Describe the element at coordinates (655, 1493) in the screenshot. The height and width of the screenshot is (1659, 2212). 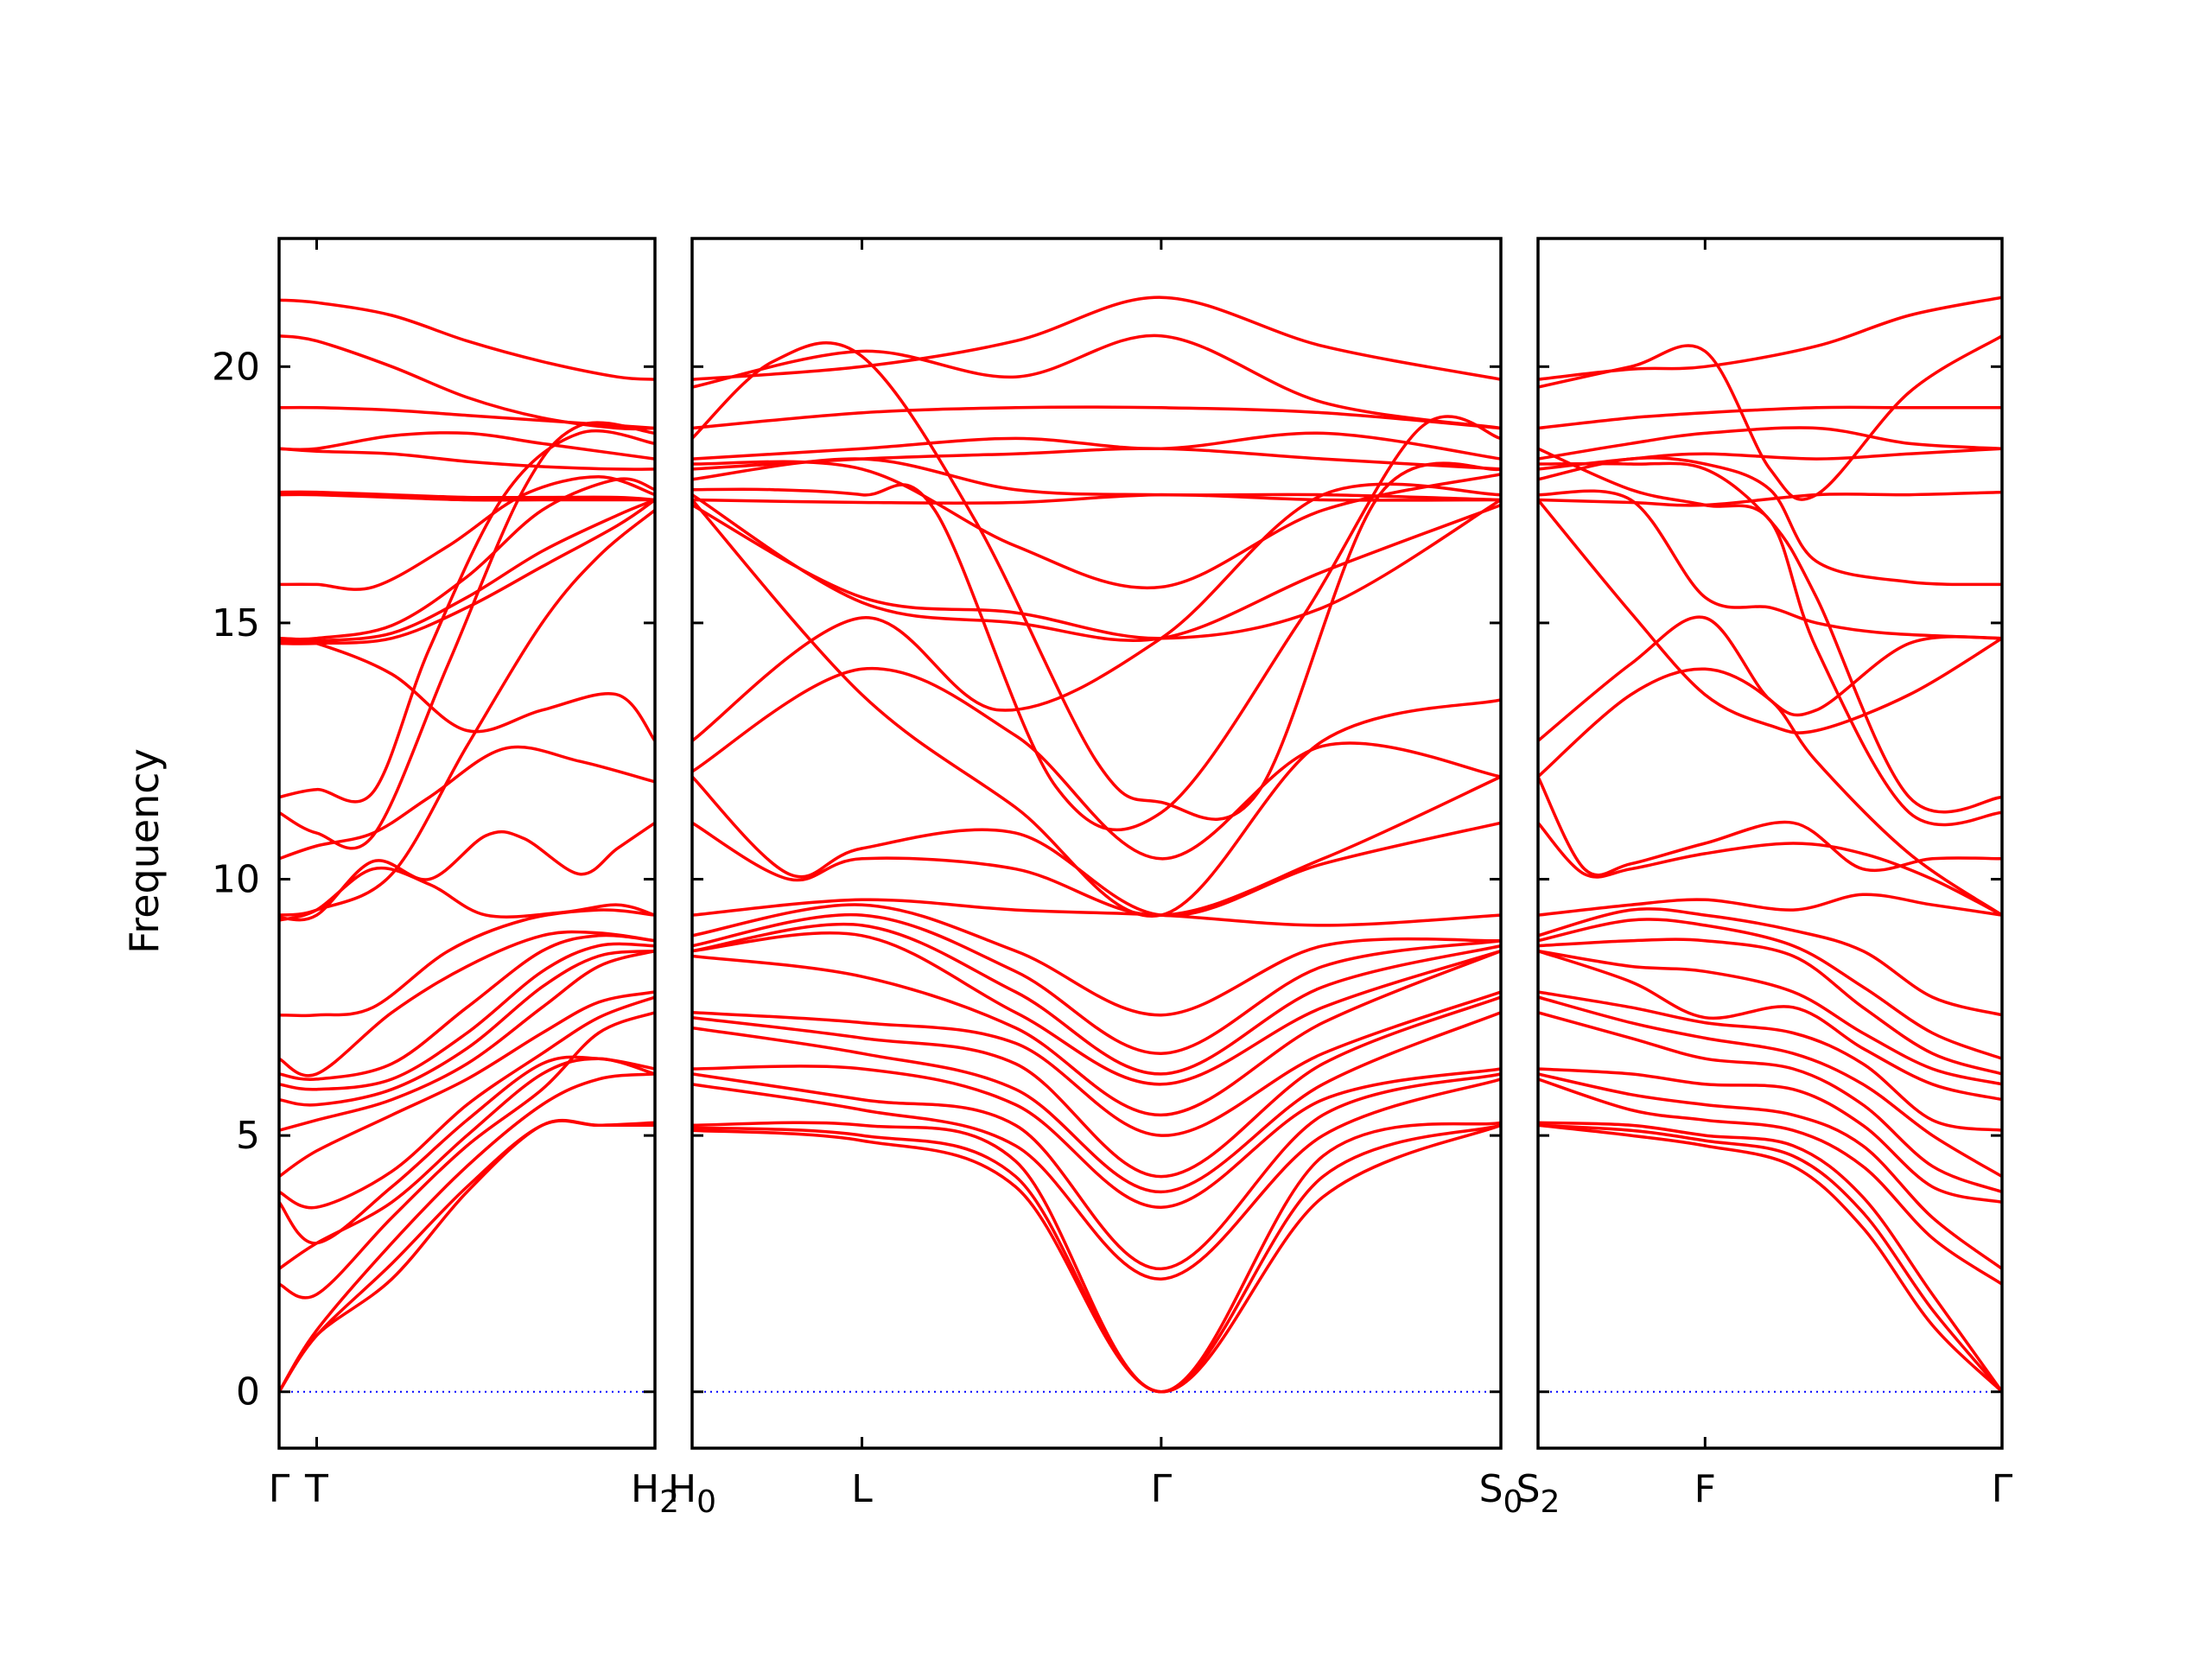
I see `x-tick-label: H2` at that location.